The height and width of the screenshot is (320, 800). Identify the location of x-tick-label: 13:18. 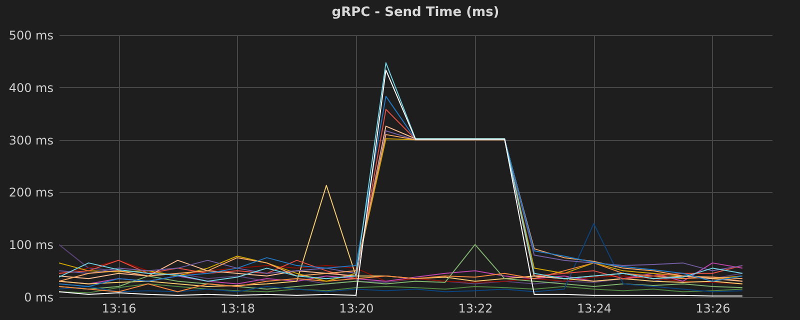
(238, 309).